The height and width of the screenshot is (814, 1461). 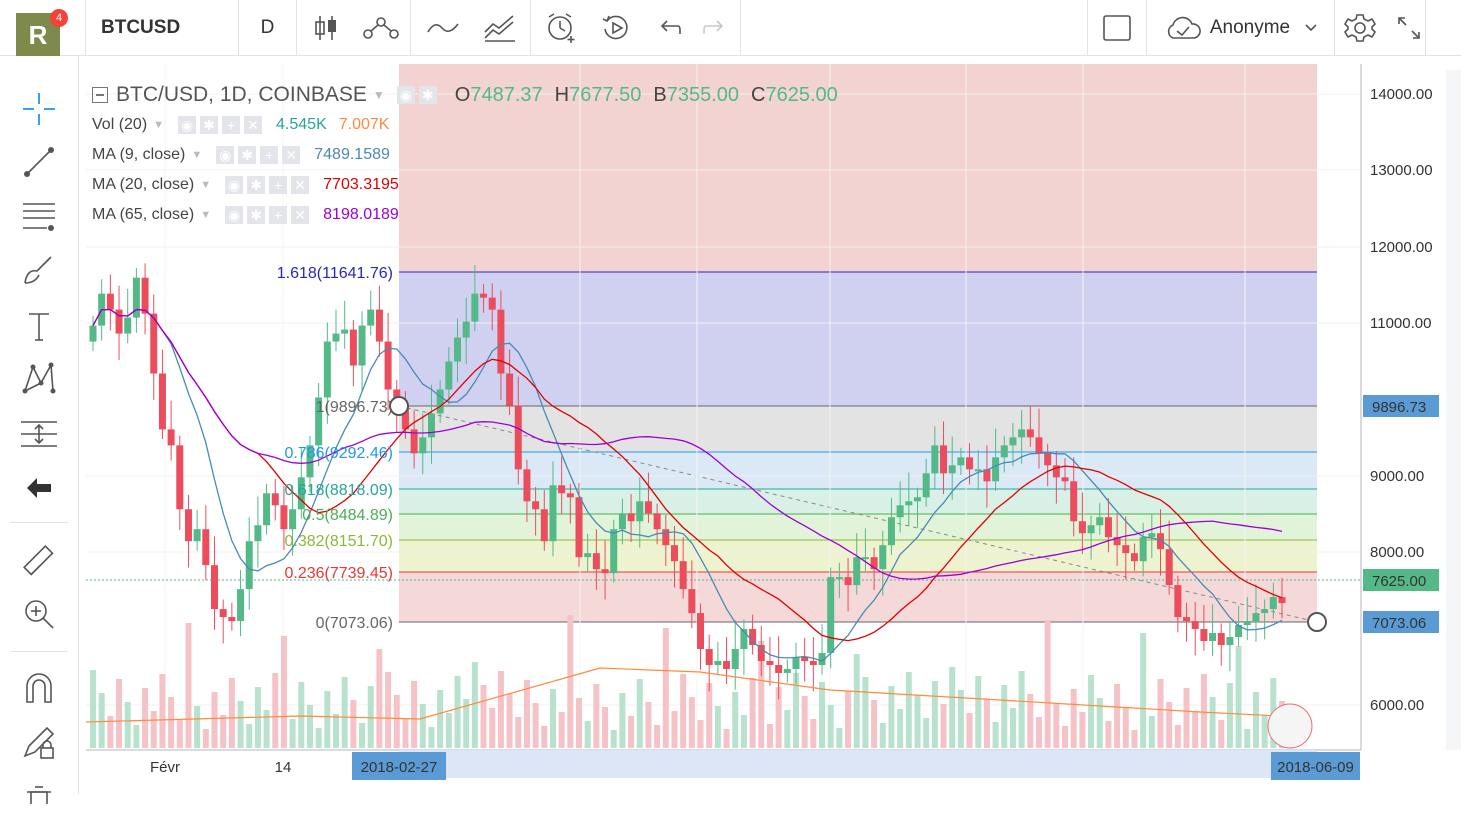 I want to click on crosshair-icon, so click(x=39, y=109).